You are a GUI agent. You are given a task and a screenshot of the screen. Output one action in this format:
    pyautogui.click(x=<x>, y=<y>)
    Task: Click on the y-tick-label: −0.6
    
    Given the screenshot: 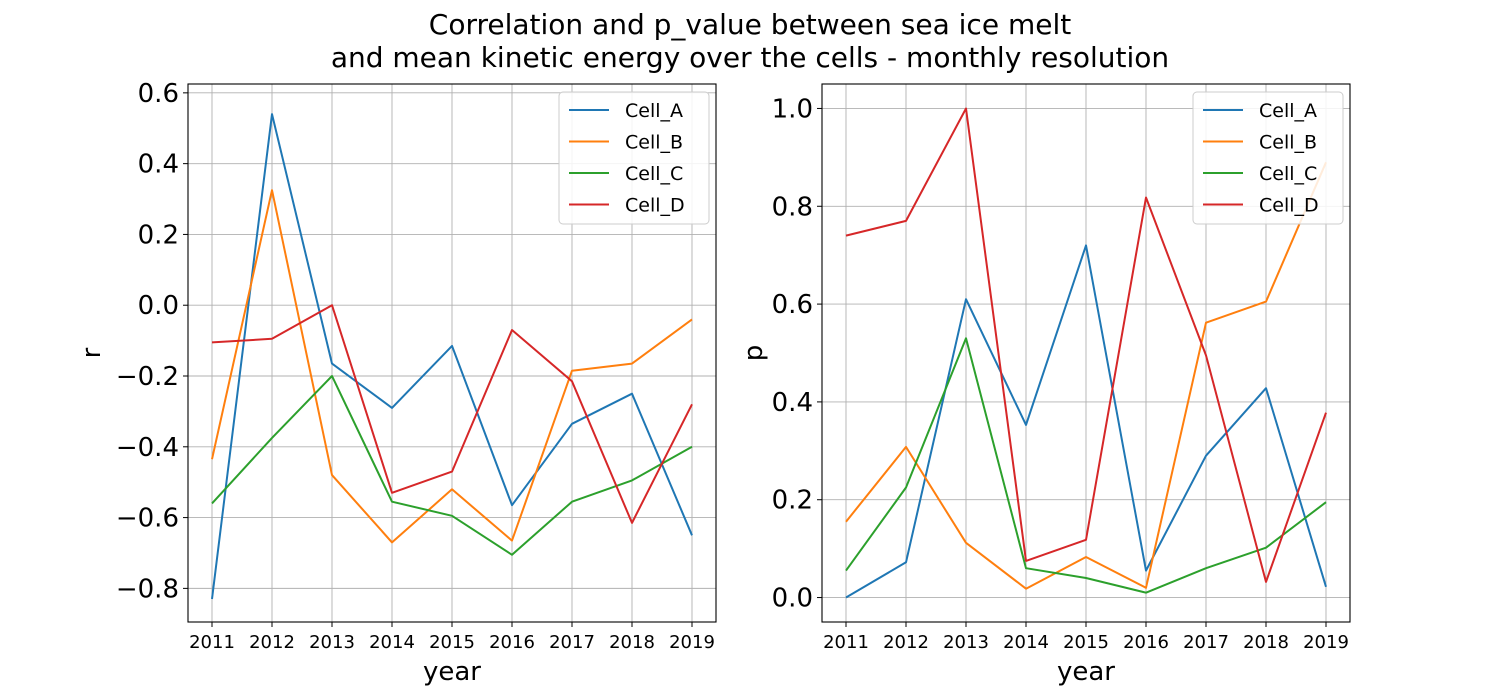 What is the action you would take?
    pyautogui.click(x=147, y=519)
    